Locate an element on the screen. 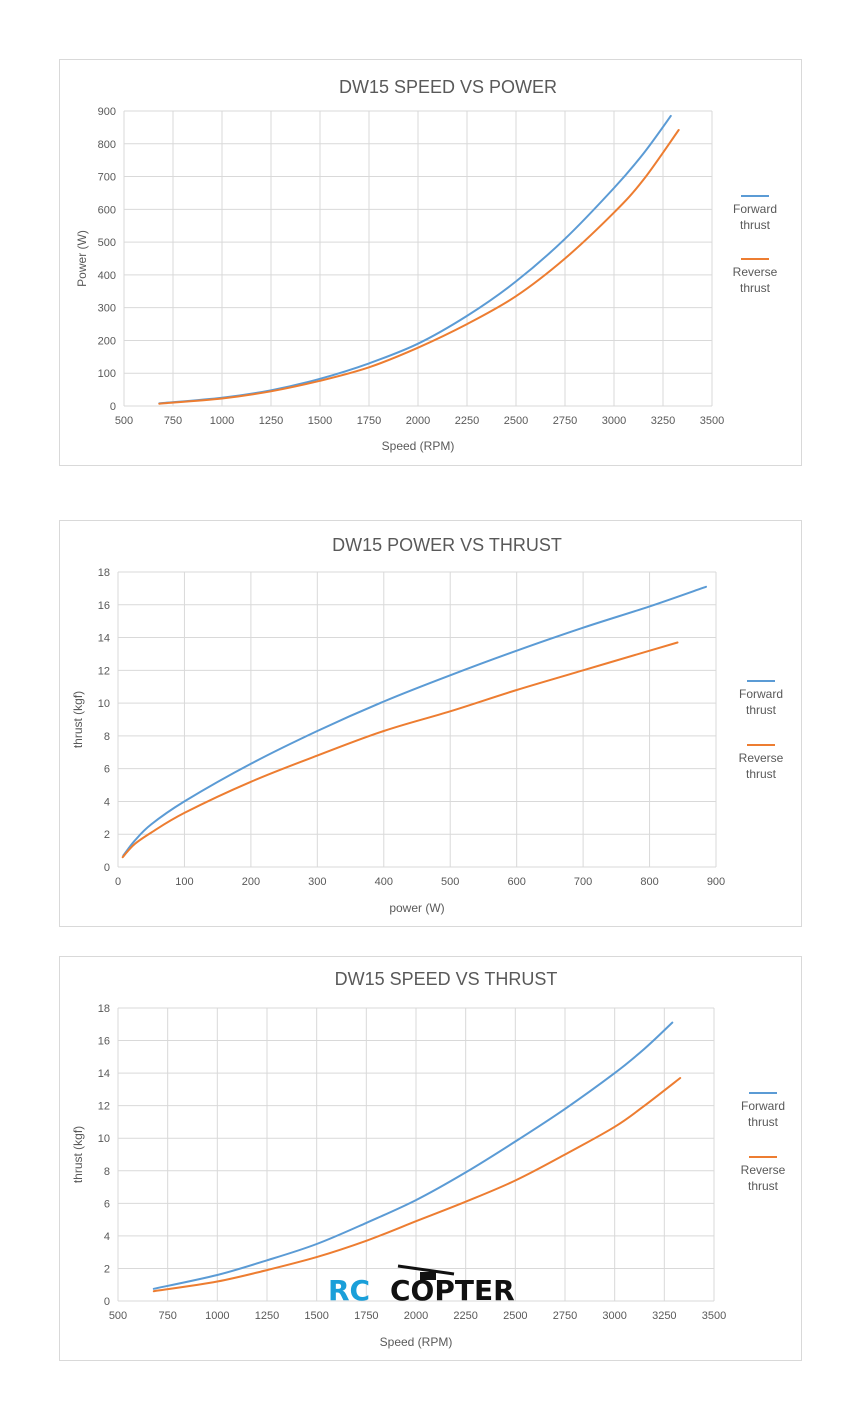 This screenshot has height=1423, width=866. x-tick-label: 700 is located at coordinates (583, 882).